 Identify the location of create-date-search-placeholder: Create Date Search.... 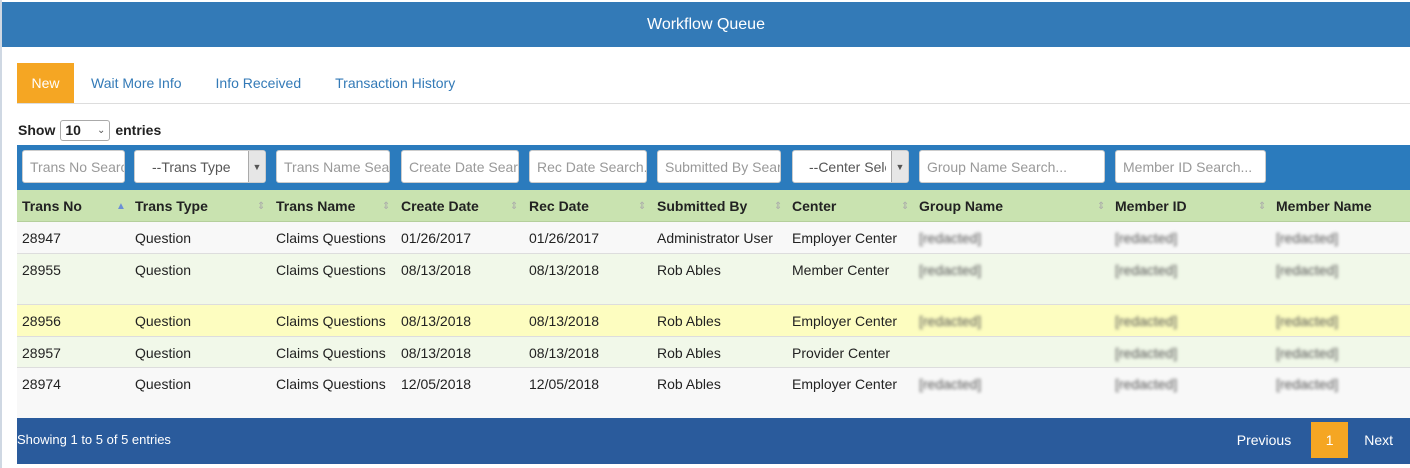
(463, 166).